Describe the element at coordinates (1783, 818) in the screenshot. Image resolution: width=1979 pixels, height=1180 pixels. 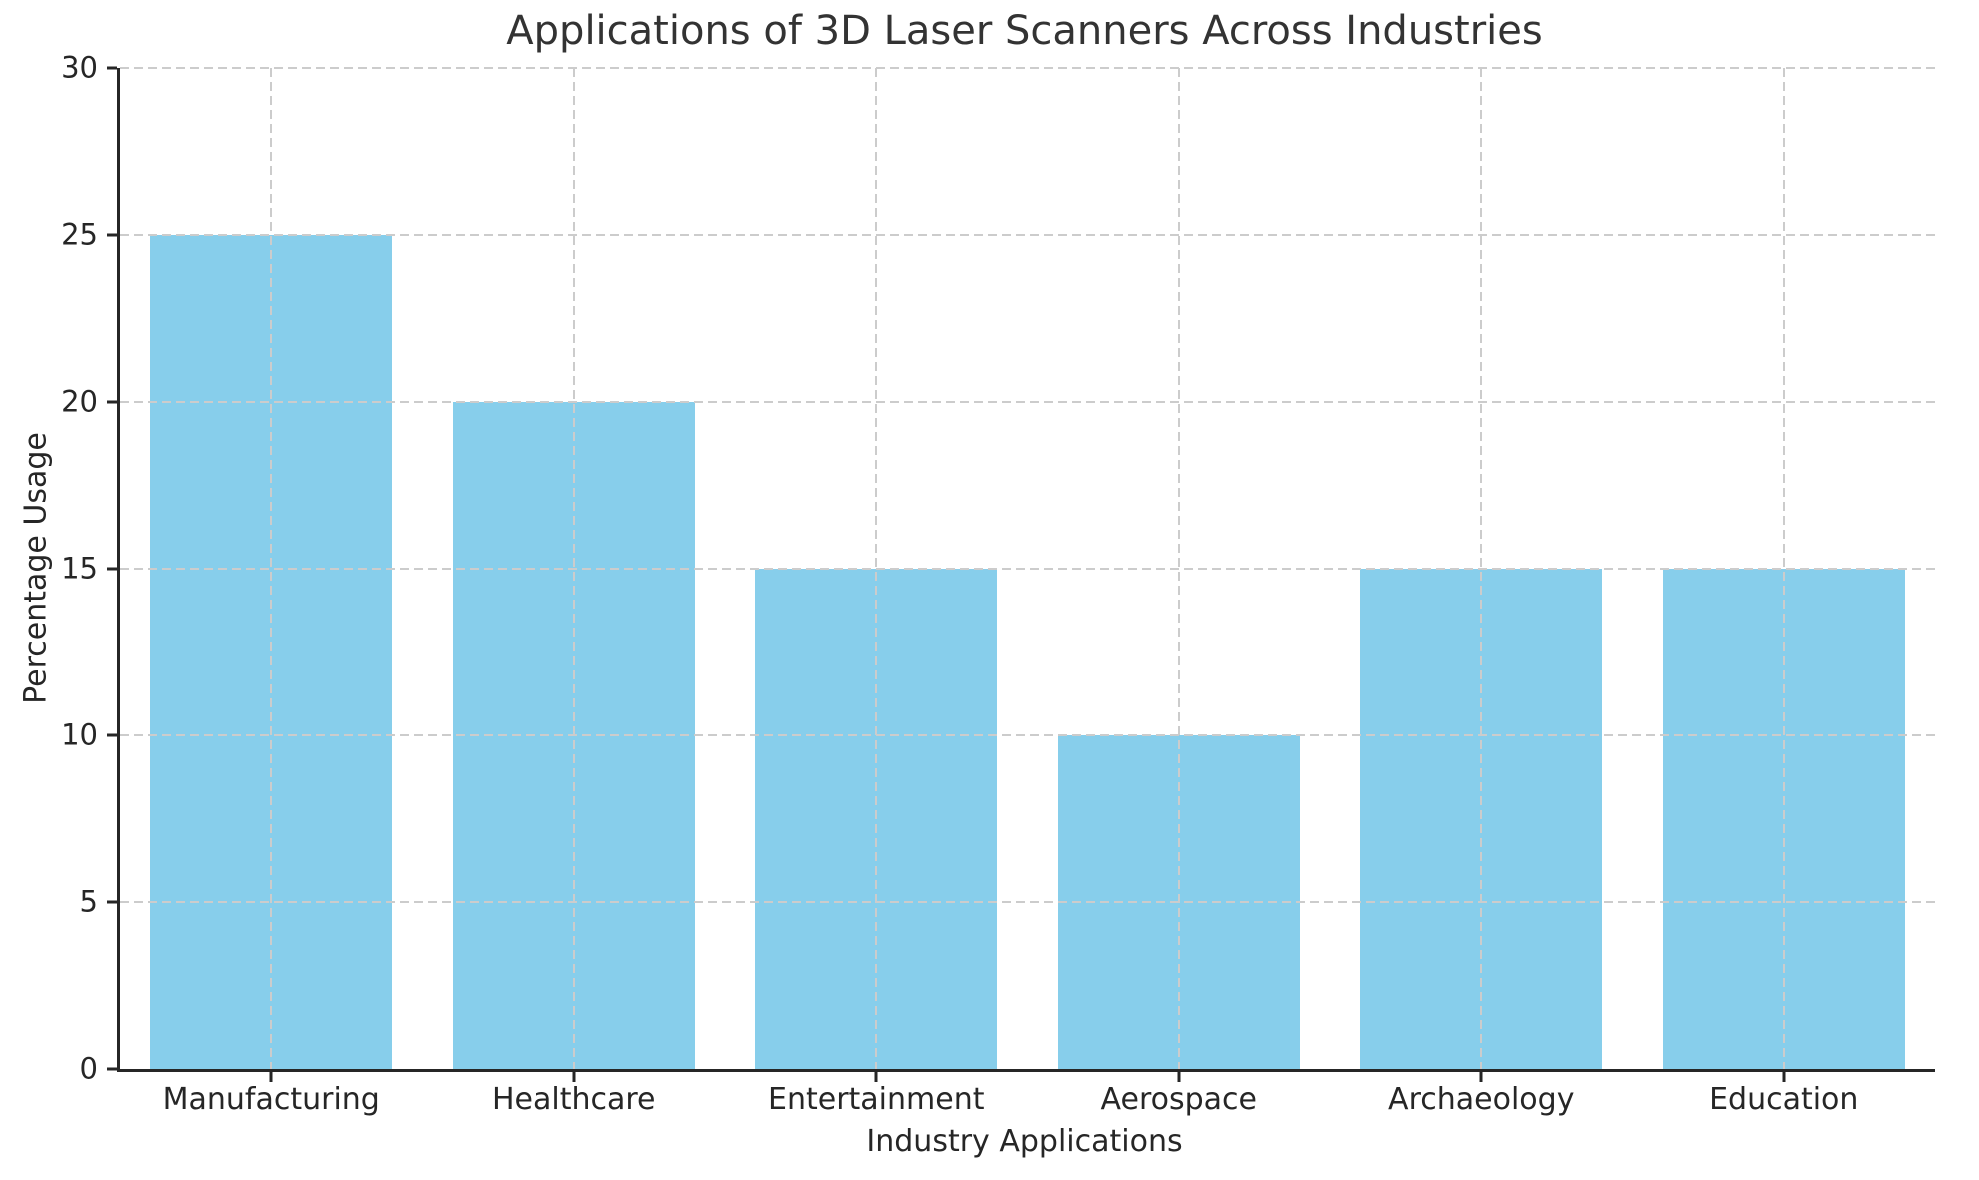
I see `bar-education` at that location.